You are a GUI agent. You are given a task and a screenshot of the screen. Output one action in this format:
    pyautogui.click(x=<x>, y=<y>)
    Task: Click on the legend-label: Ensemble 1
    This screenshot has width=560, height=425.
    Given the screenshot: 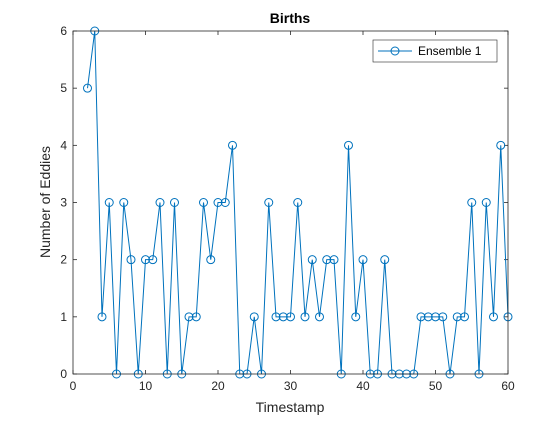 What is the action you would take?
    pyautogui.click(x=450, y=51)
    